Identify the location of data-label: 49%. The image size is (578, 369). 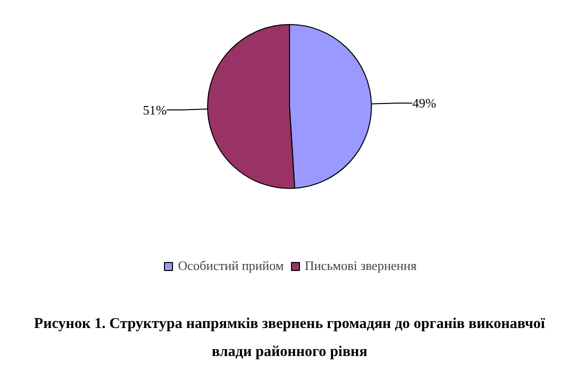
(424, 103).